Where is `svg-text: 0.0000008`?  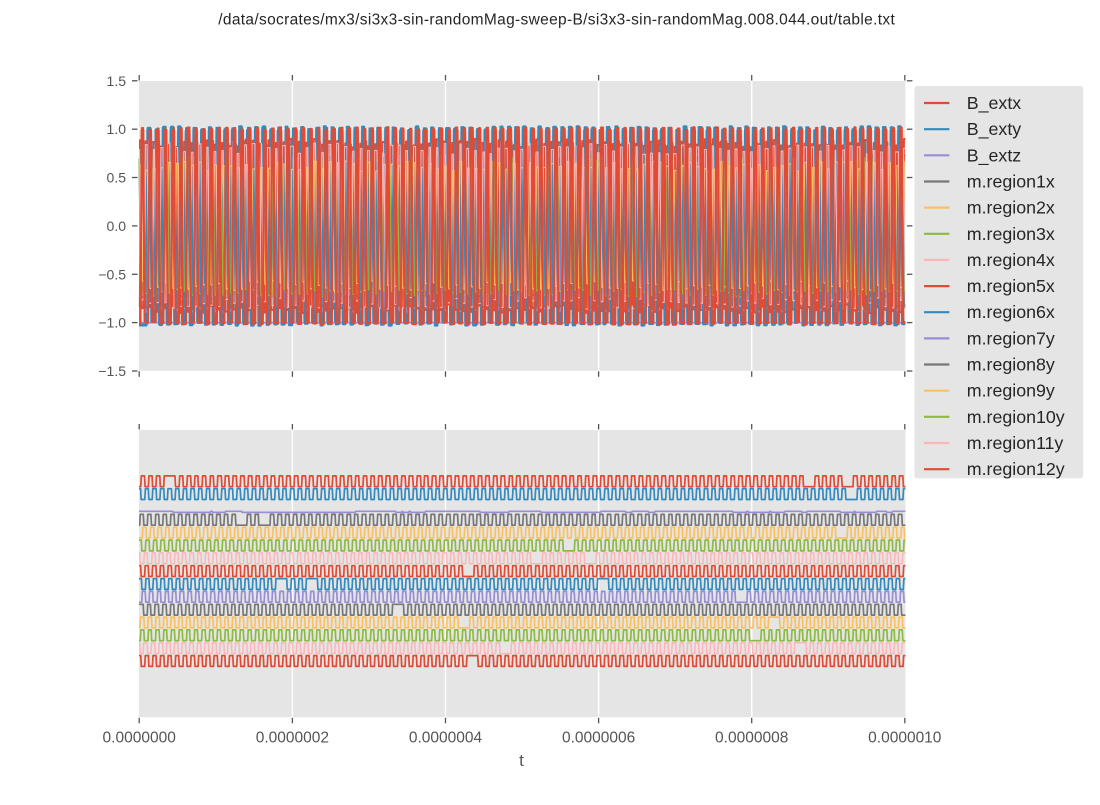 svg-text: 0.0000008 is located at coordinates (751, 738).